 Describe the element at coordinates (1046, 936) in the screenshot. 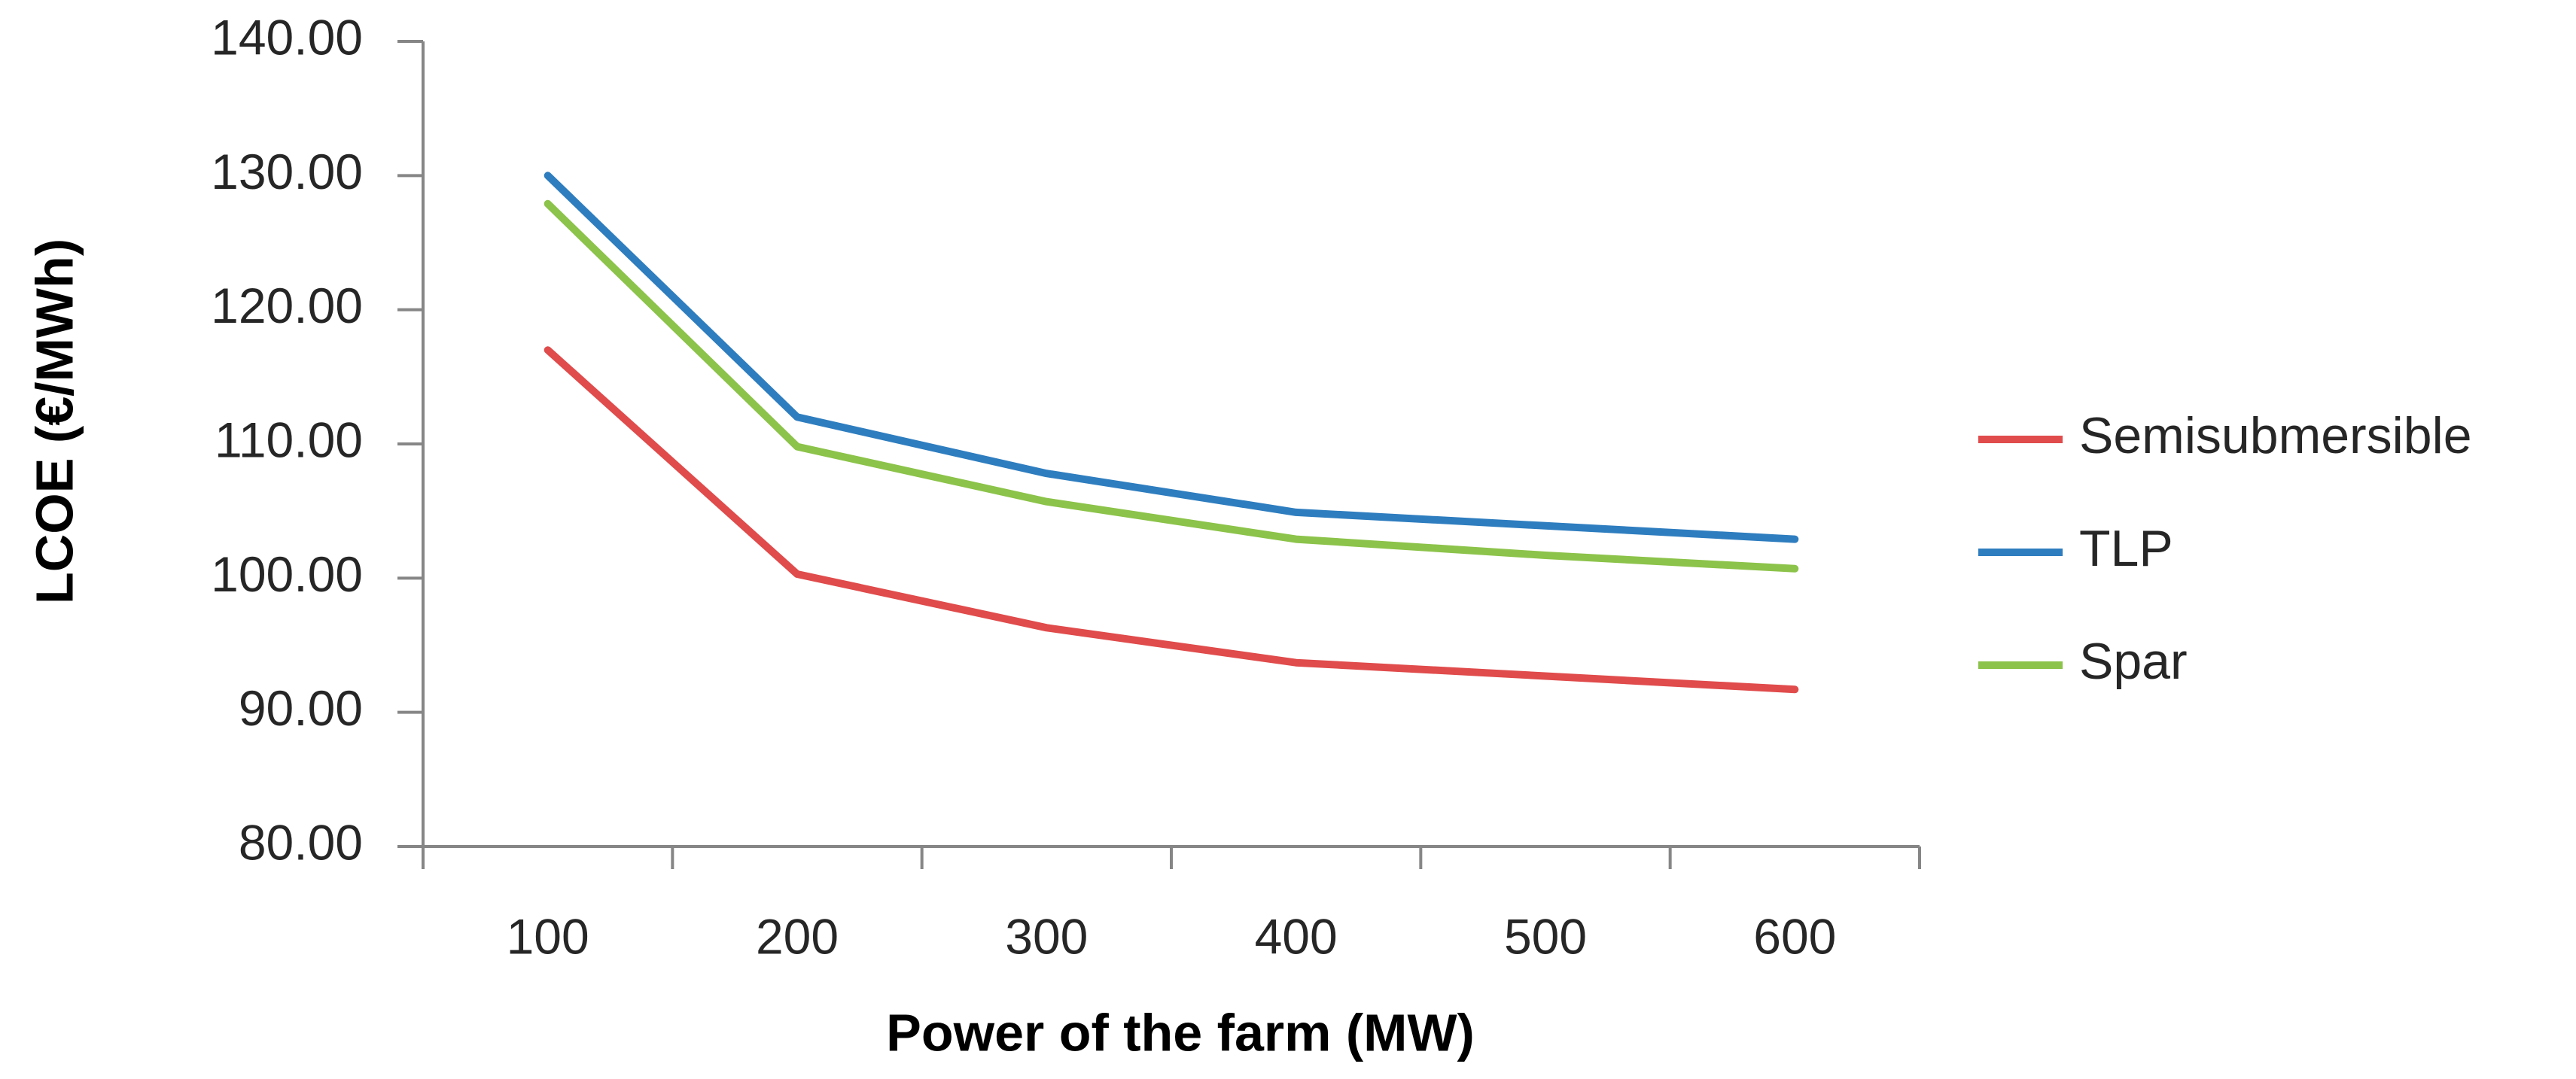

I see `x-tick-label: 300` at that location.